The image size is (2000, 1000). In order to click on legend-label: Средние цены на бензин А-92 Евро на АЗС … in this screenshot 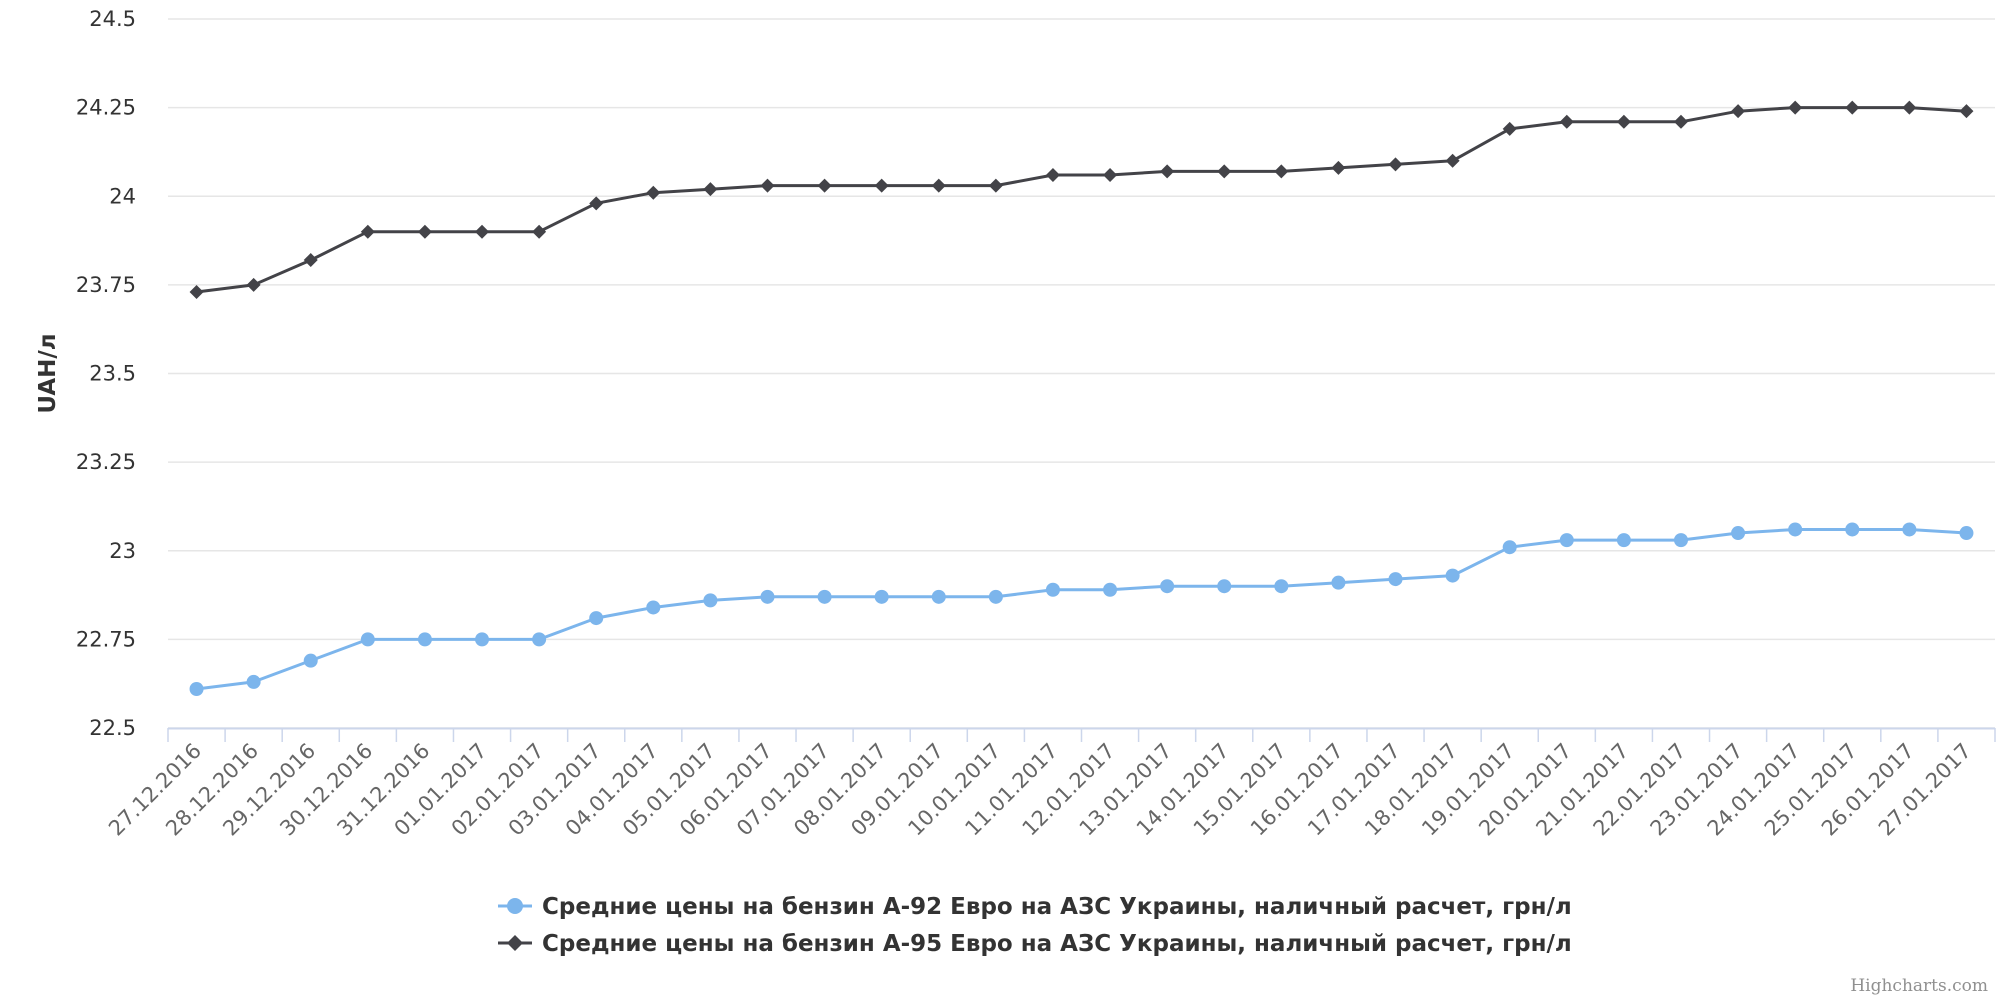, I will do `click(1057, 907)`.